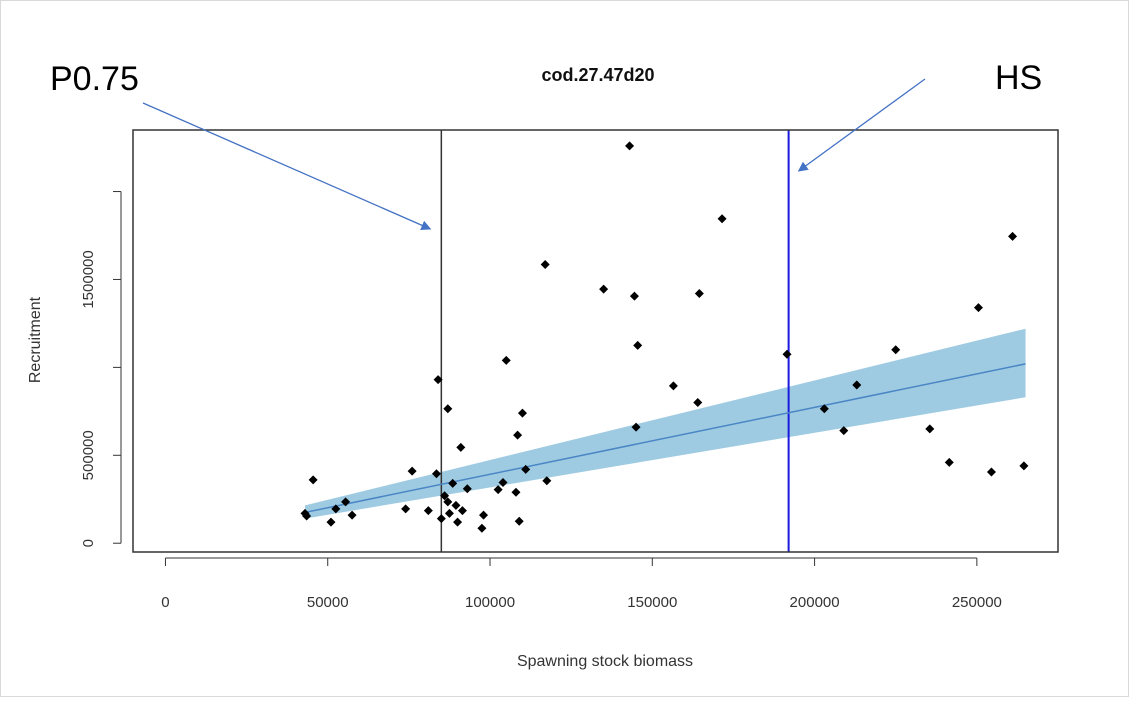  I want to click on y-tick-label: 500000, so click(88, 455).